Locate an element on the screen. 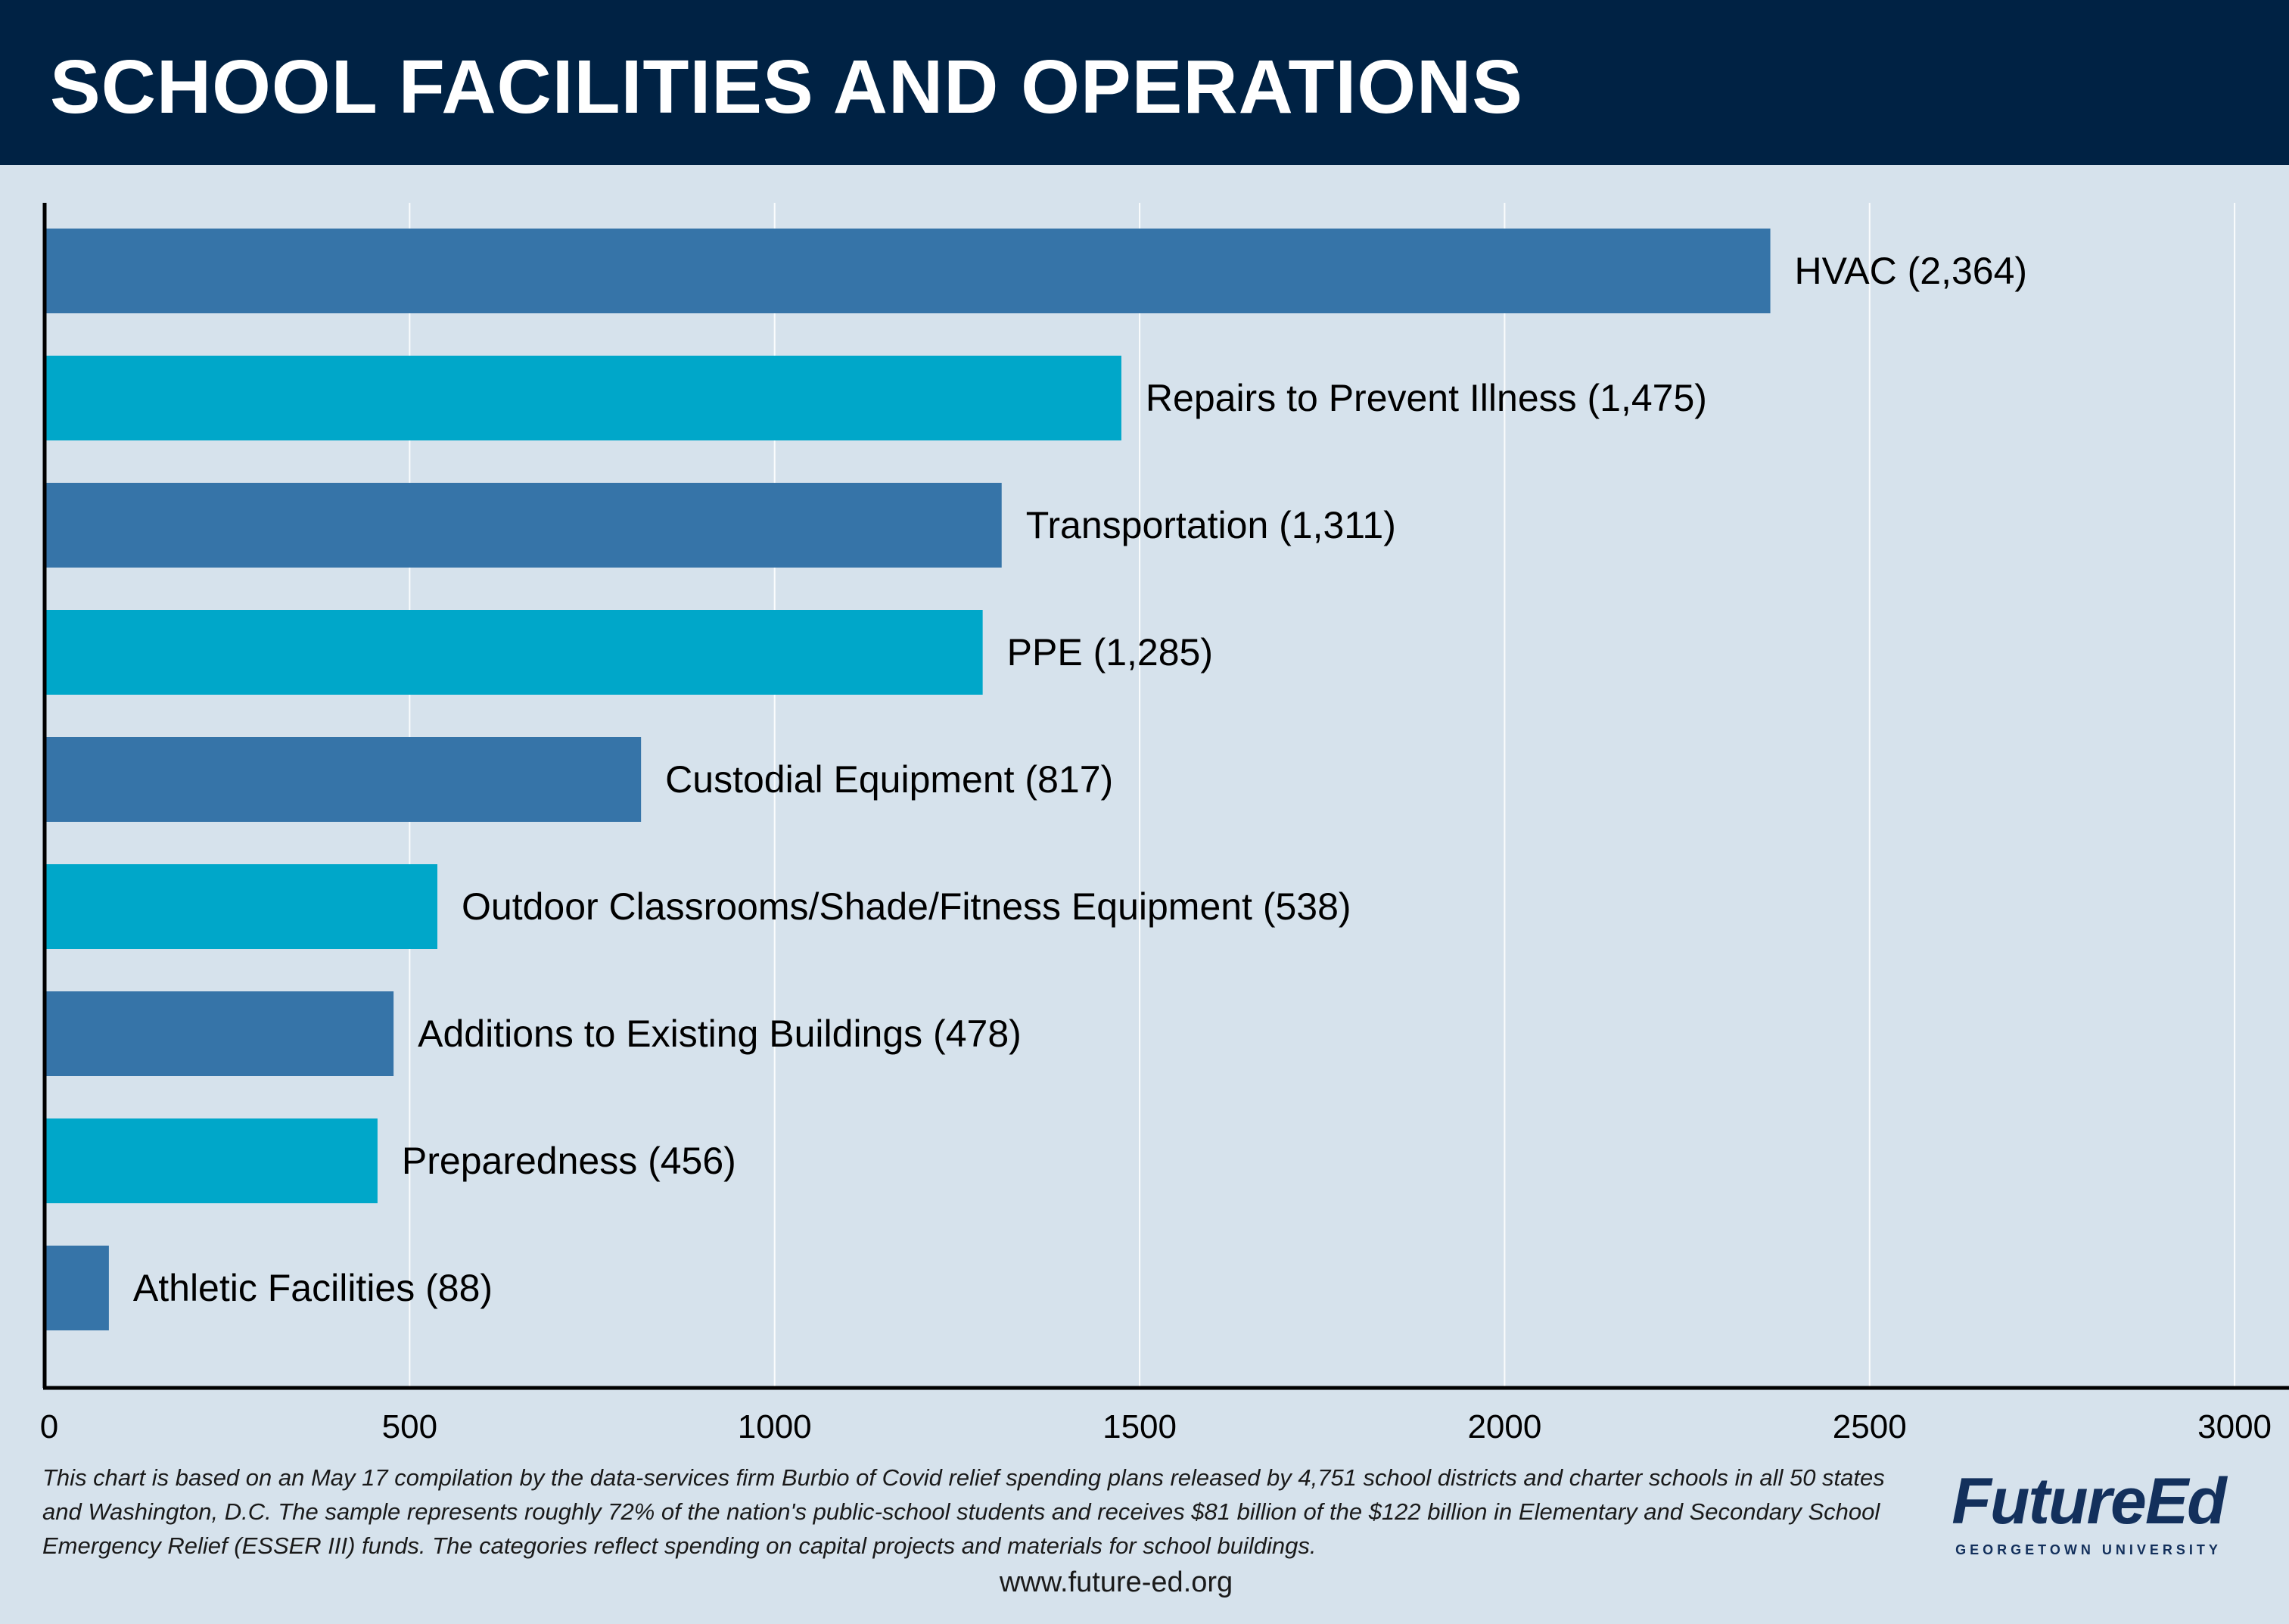 The height and width of the screenshot is (1624, 2289). x-tick-label: 500 is located at coordinates (409, 1426).